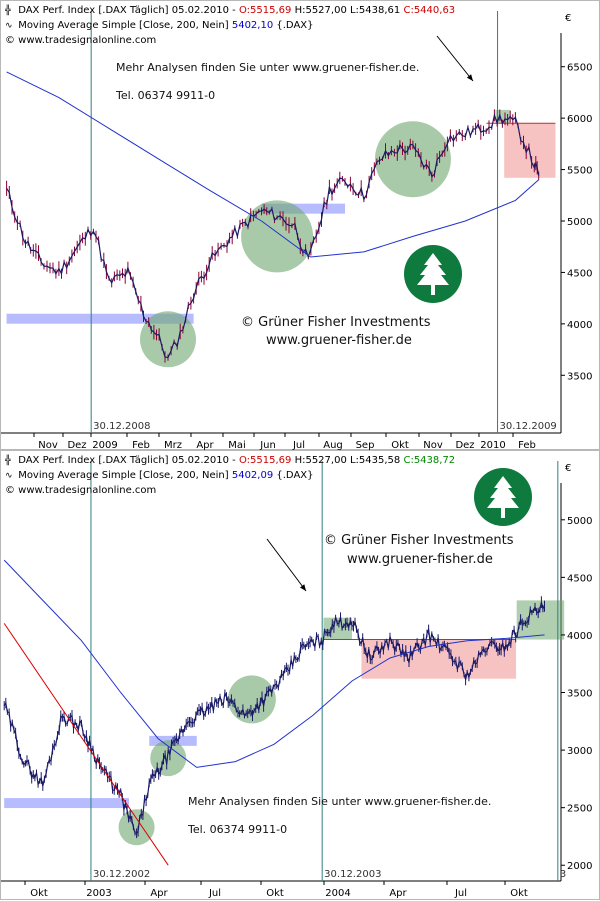 The width and height of the screenshot is (600, 901). What do you see at coordinates (252, 25) in the screenshot?
I see `top-header-ma-value: 5402,10` at bounding box center [252, 25].